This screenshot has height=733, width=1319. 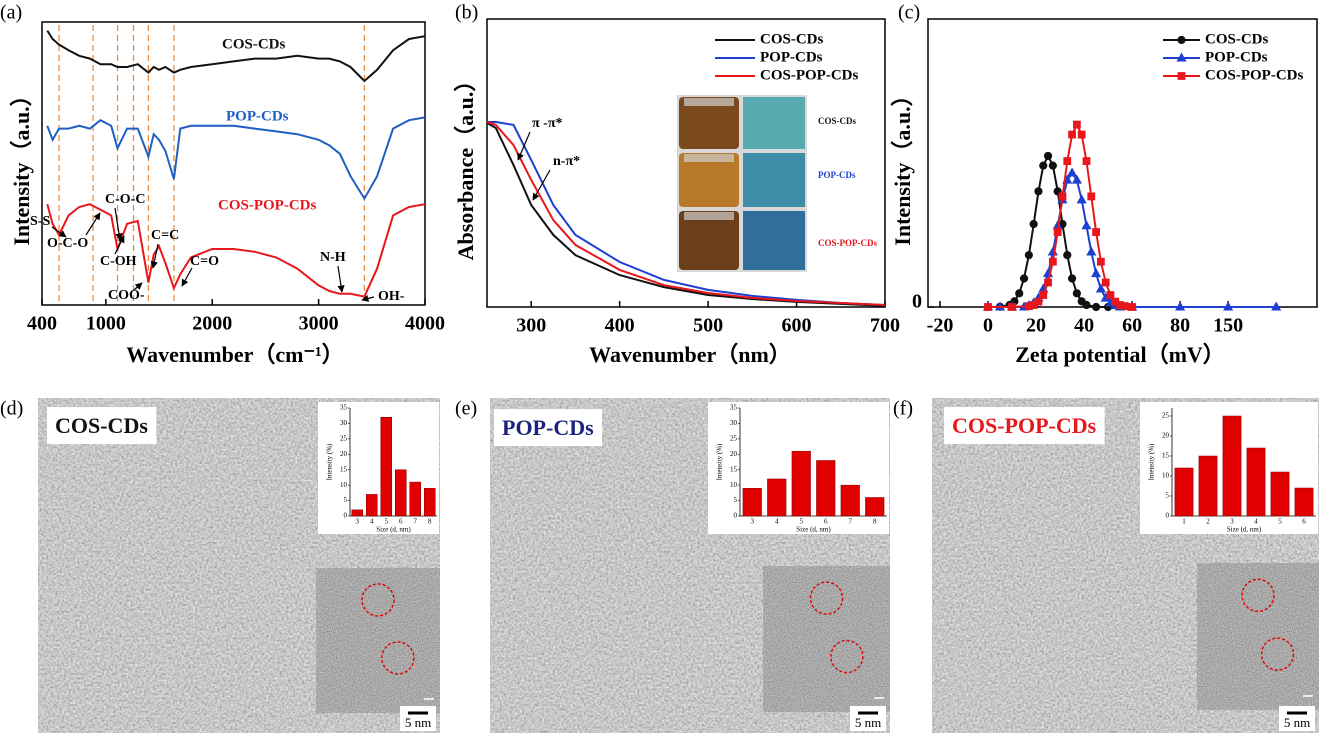 What do you see at coordinates (734, 485) in the screenshot?
I see `y-tick-label: 10` at bounding box center [734, 485].